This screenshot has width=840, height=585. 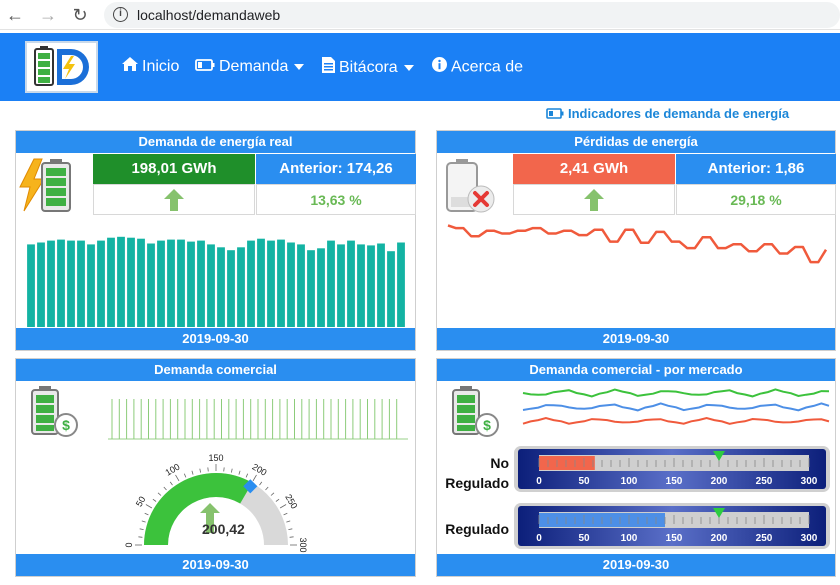 I want to click on address-bar: i localhost/demandaweb, so click(x=472, y=15).